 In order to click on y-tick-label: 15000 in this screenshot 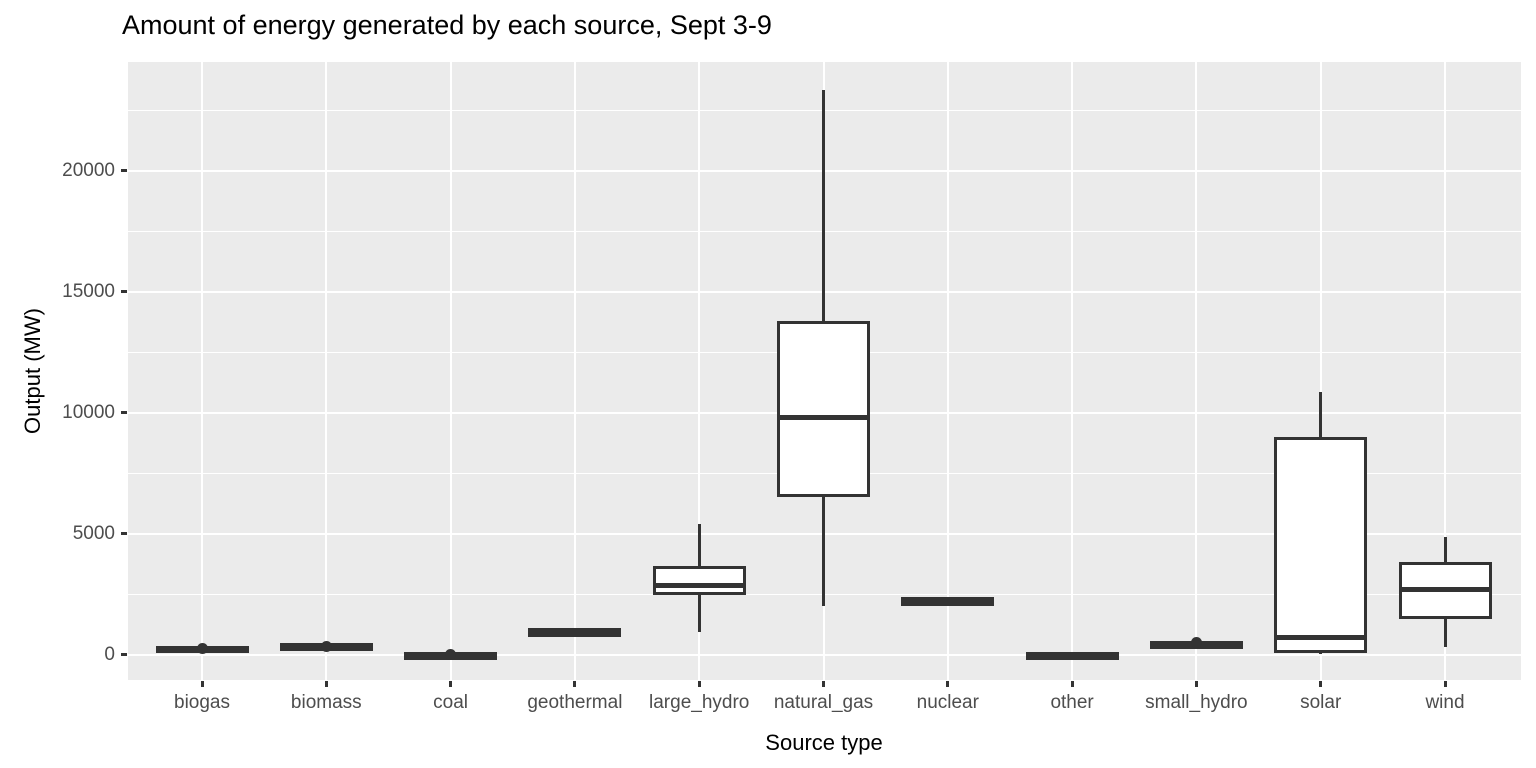, I will do `click(88, 291)`.